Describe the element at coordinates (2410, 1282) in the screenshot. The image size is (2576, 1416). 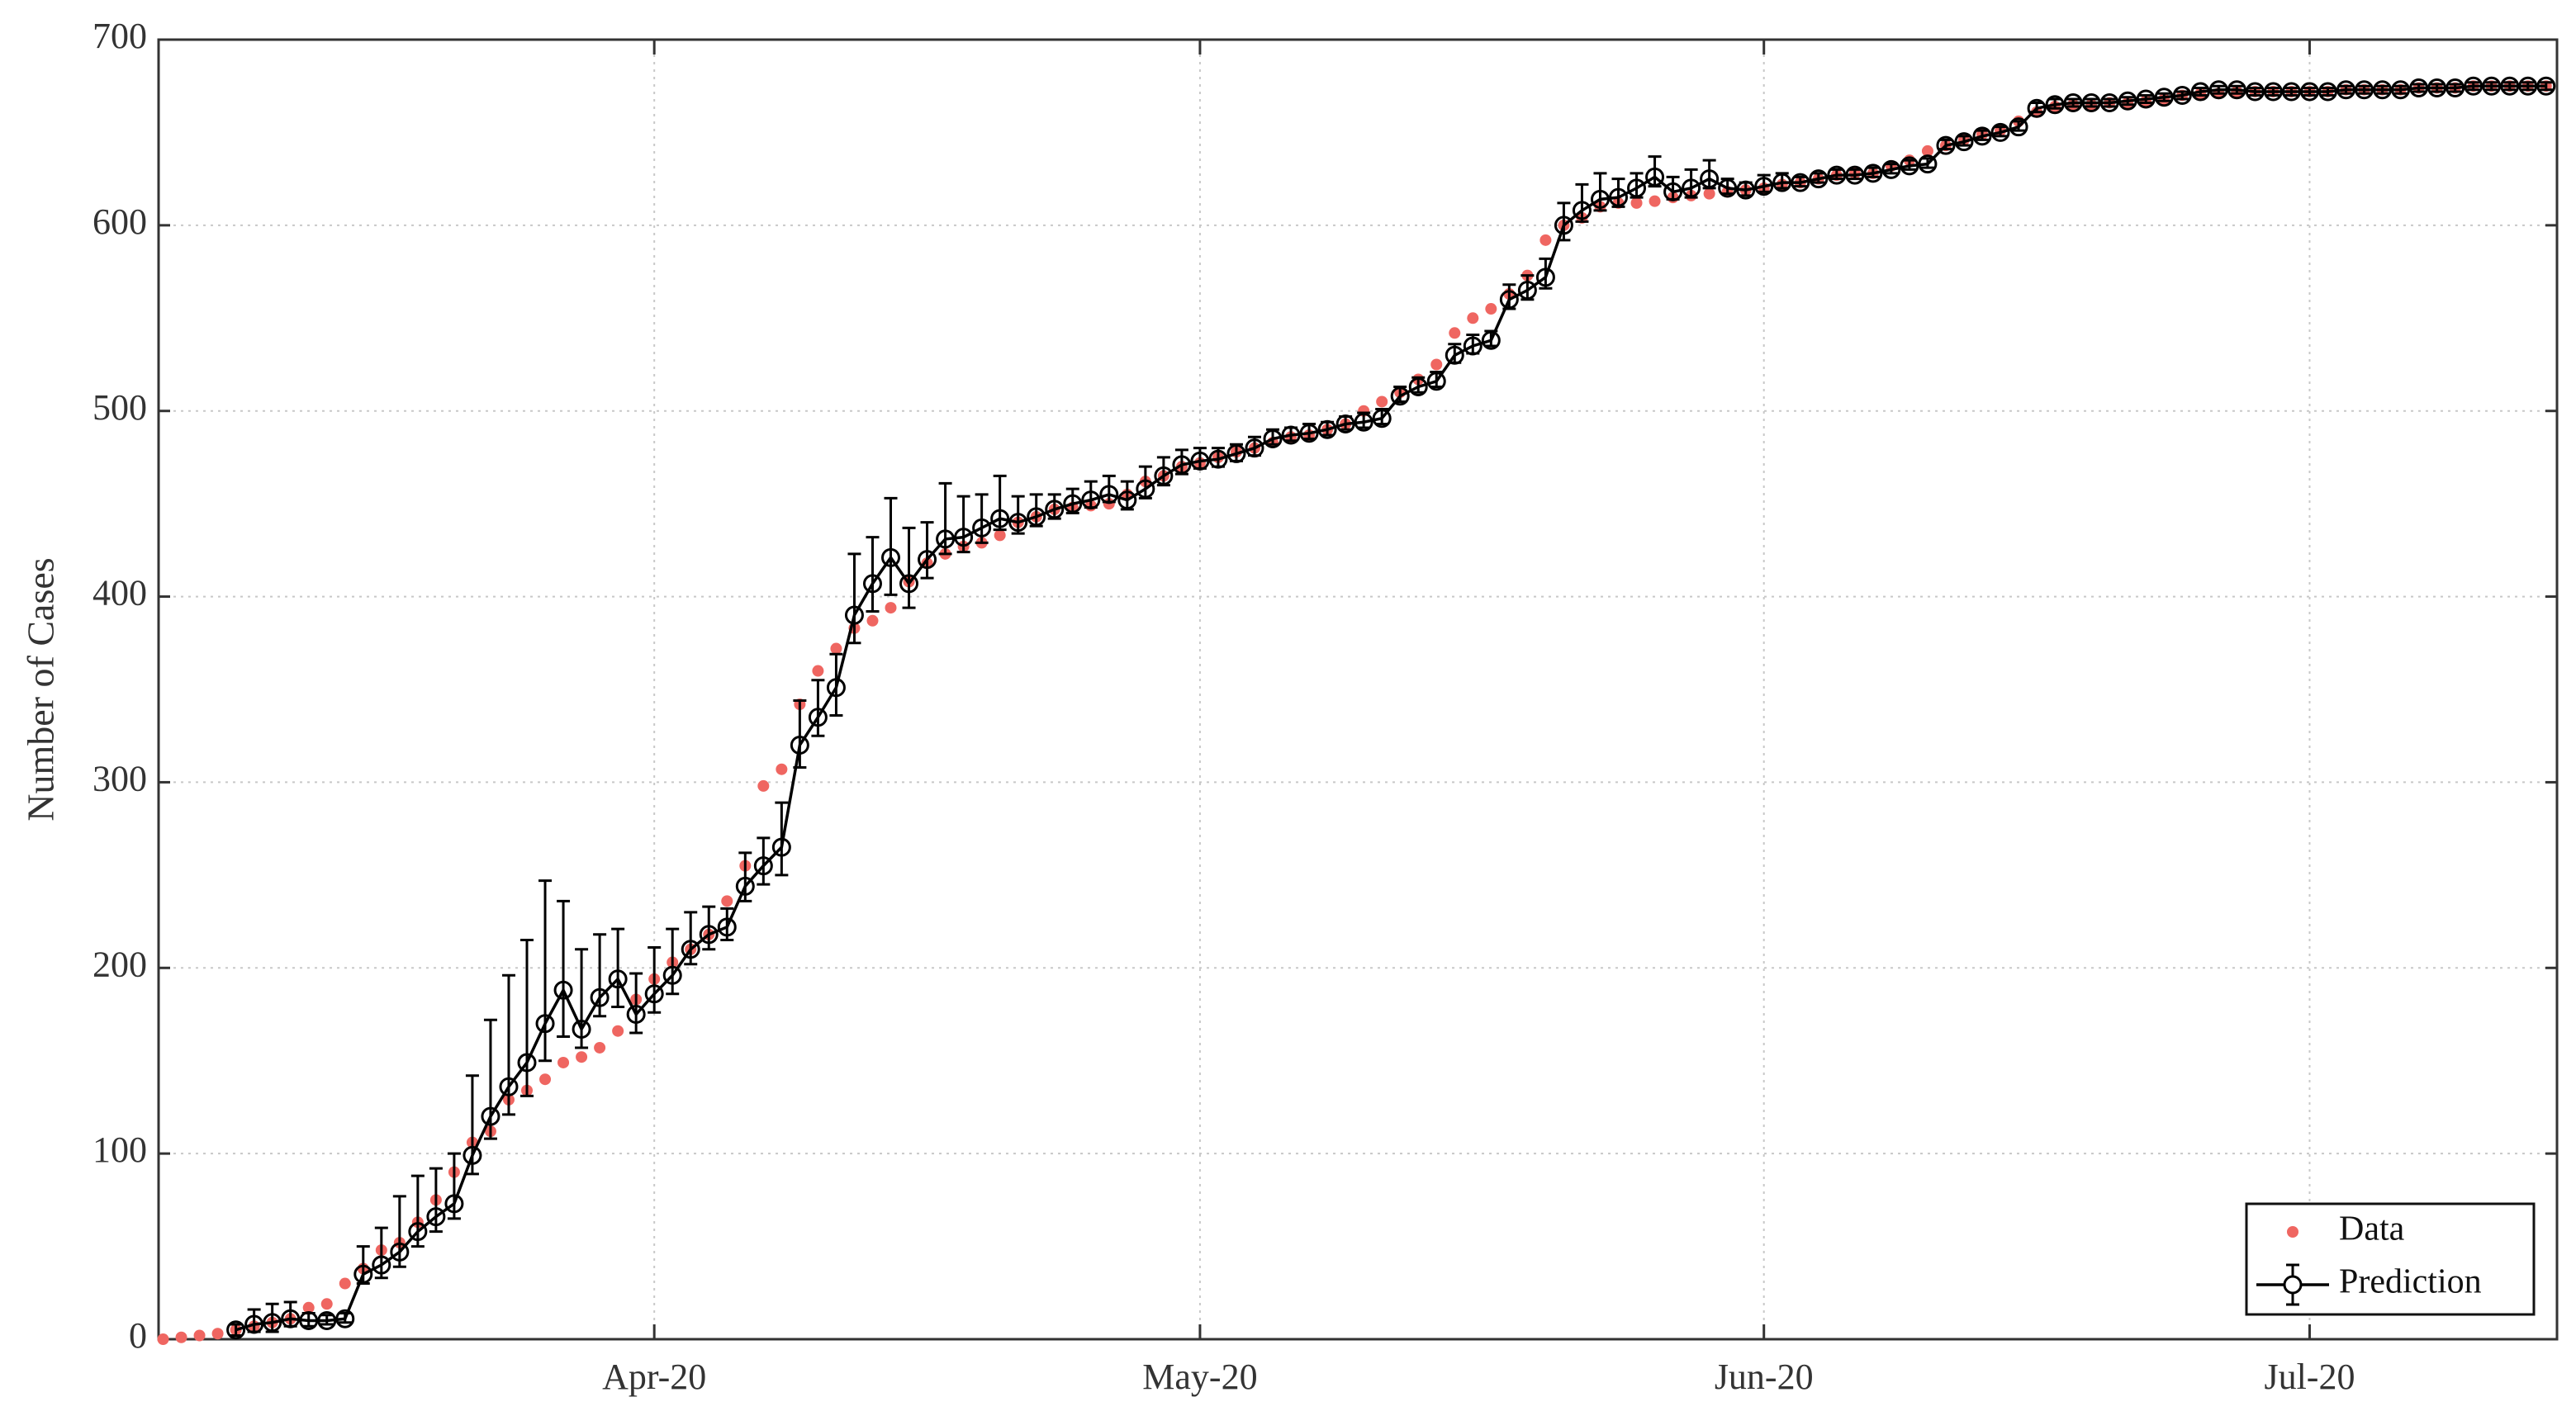
I see `legend-label: Prediction` at that location.